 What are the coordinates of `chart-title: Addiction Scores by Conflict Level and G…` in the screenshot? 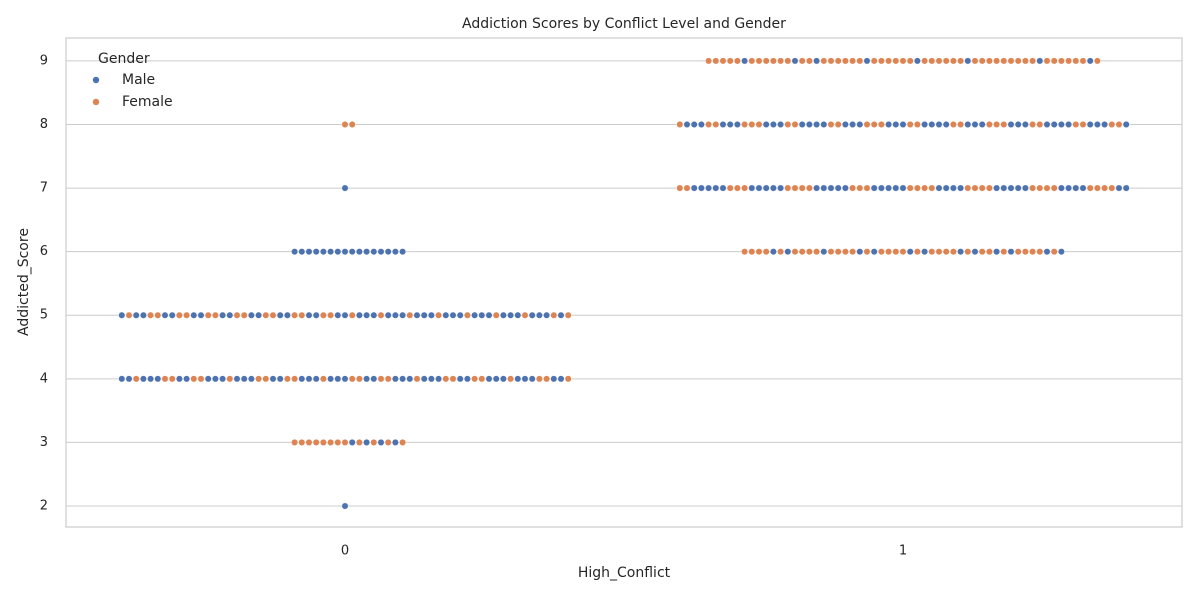 It's located at (624, 24).